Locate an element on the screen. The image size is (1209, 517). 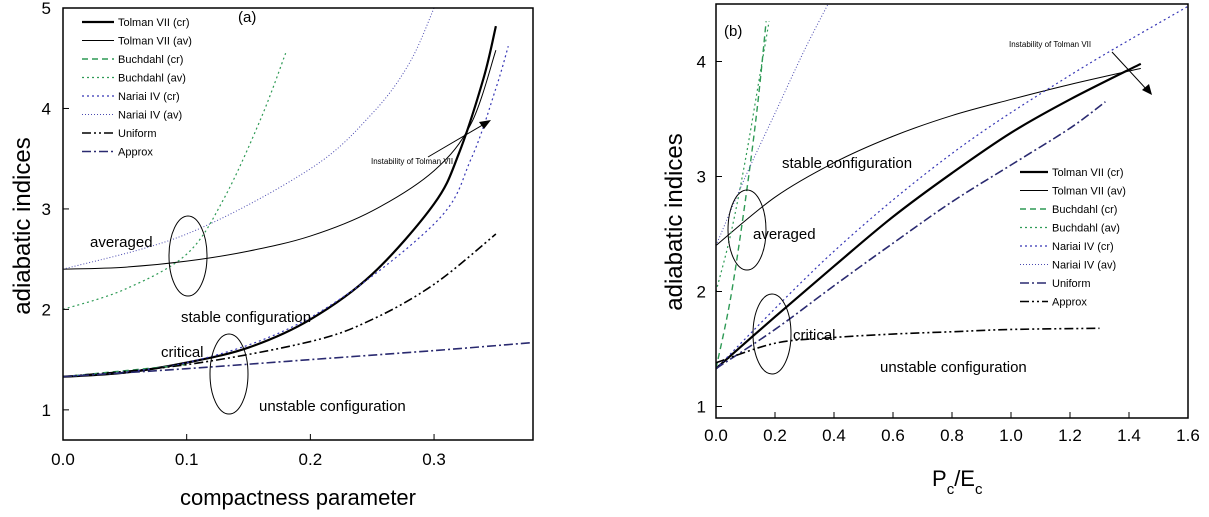
b-x-tick-label: 0.4 is located at coordinates (834, 435).